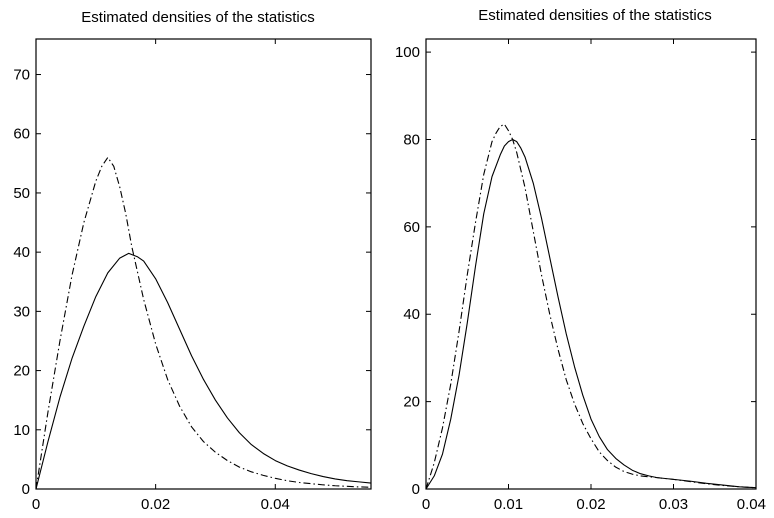  Describe the element at coordinates (21, 252) in the screenshot. I see `left-y-tick-label: 40` at that location.